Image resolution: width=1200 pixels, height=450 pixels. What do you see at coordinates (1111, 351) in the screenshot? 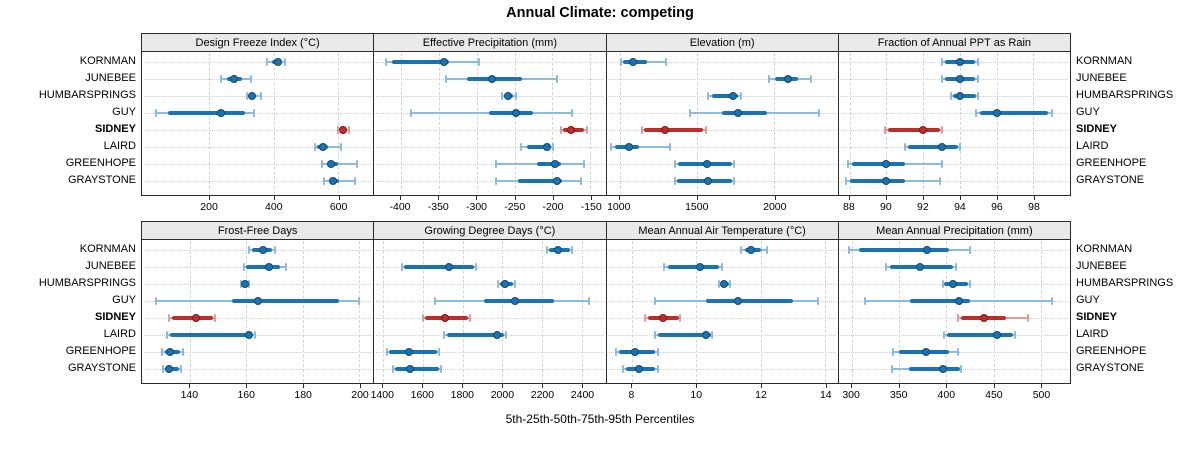
I see `site-label-right: GREENHOPE` at bounding box center [1111, 351].